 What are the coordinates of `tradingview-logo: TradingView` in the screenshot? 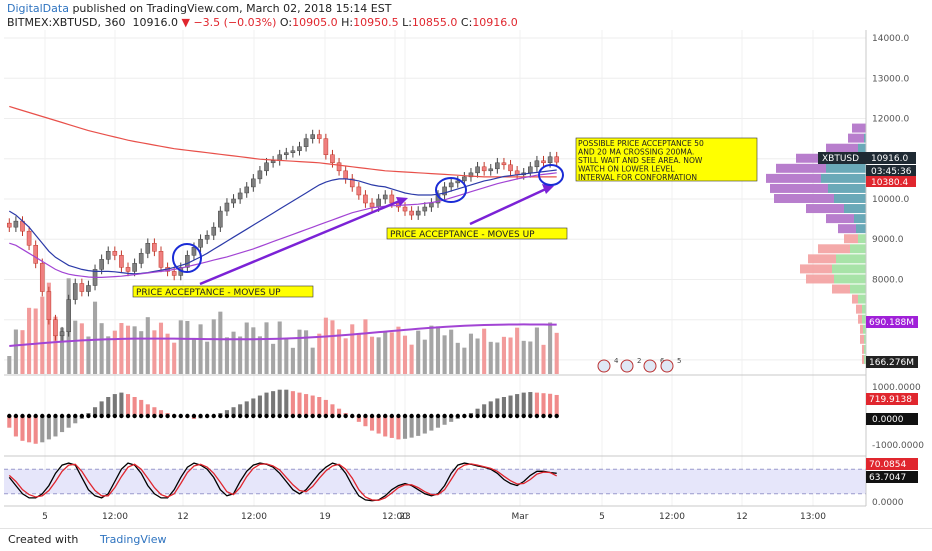 It's located at (133, 539).